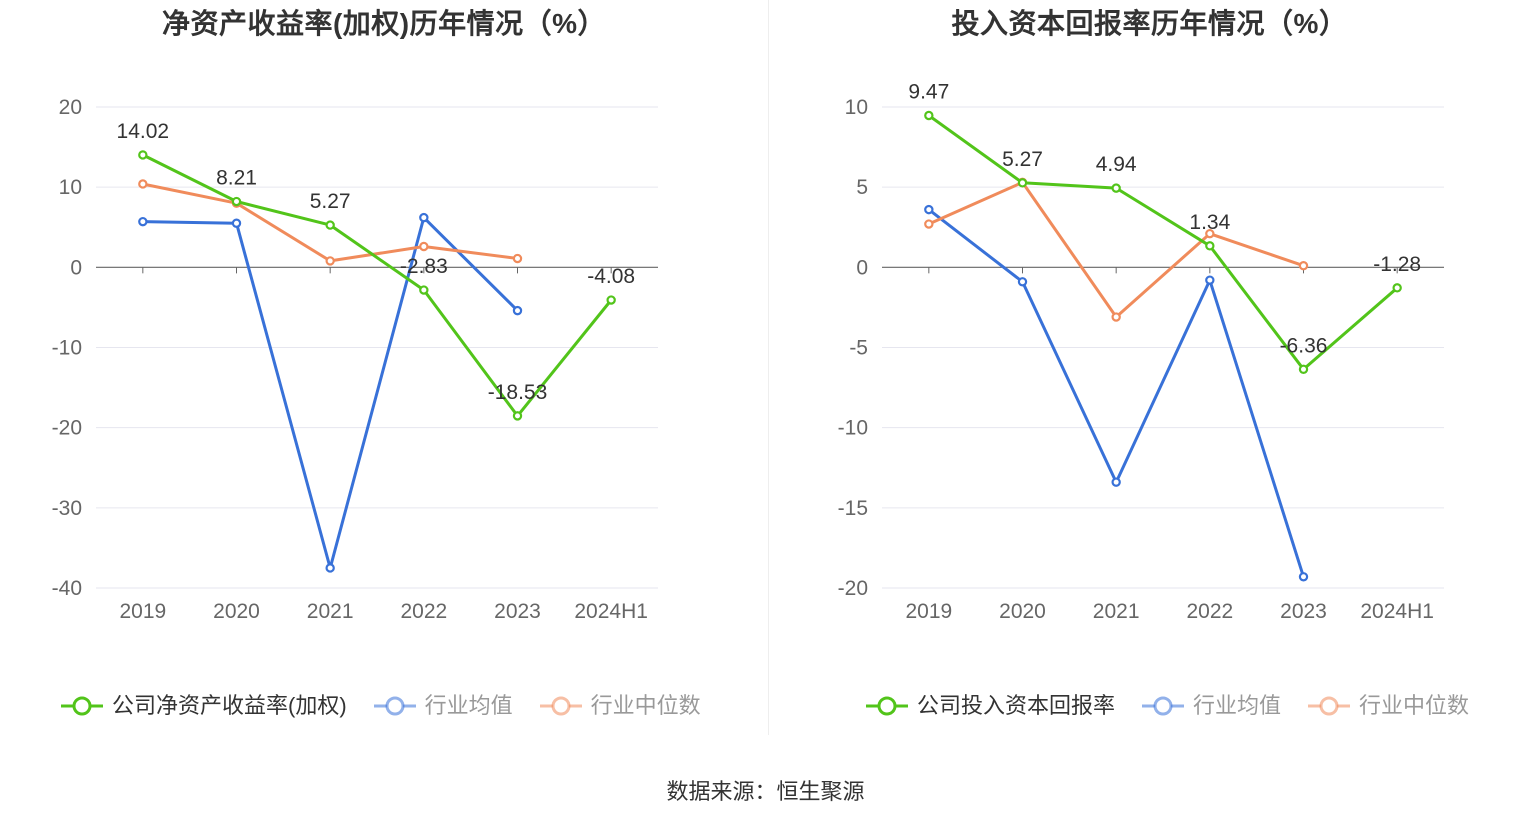  What do you see at coordinates (67, 508) in the screenshot?
I see `y-tick-label: -30` at bounding box center [67, 508].